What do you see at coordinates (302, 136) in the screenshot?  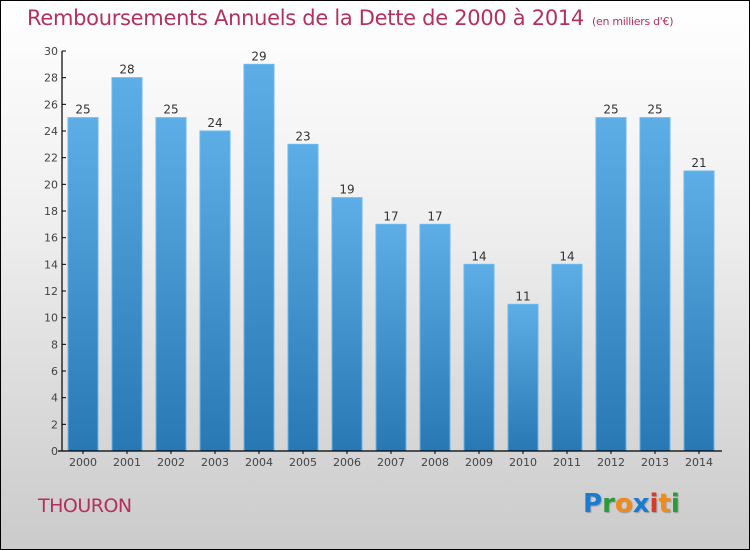 I see `data-label-2005: 23` at bounding box center [302, 136].